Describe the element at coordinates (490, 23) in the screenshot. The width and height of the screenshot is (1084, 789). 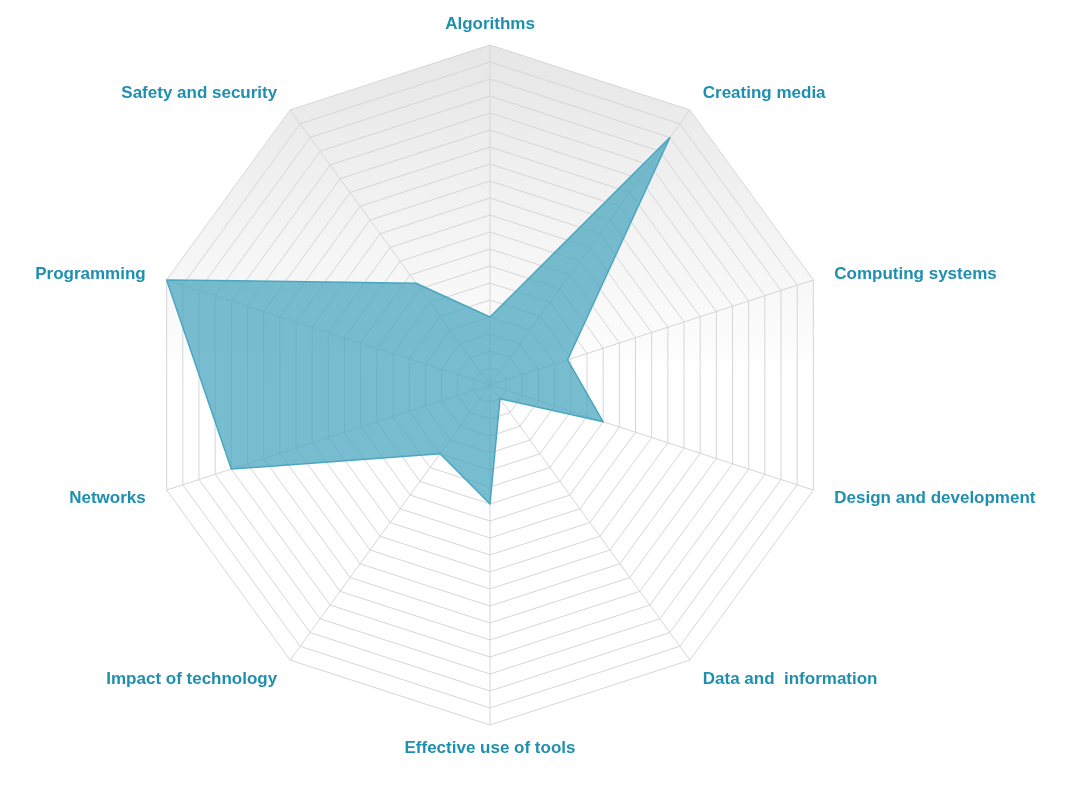
I see `spoke-label: Algorithms` at that location.